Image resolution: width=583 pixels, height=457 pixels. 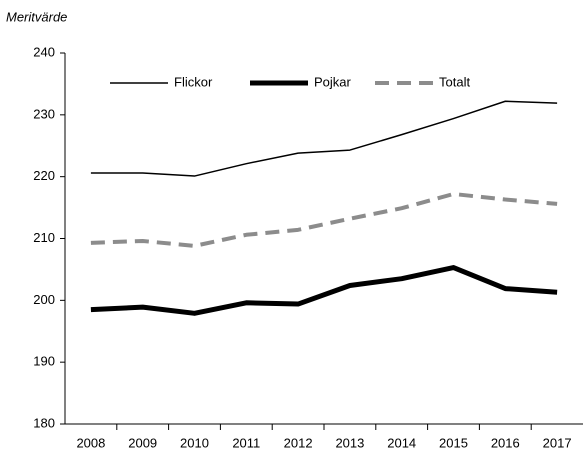 I want to click on y-tick-label: 220, so click(x=44, y=175).